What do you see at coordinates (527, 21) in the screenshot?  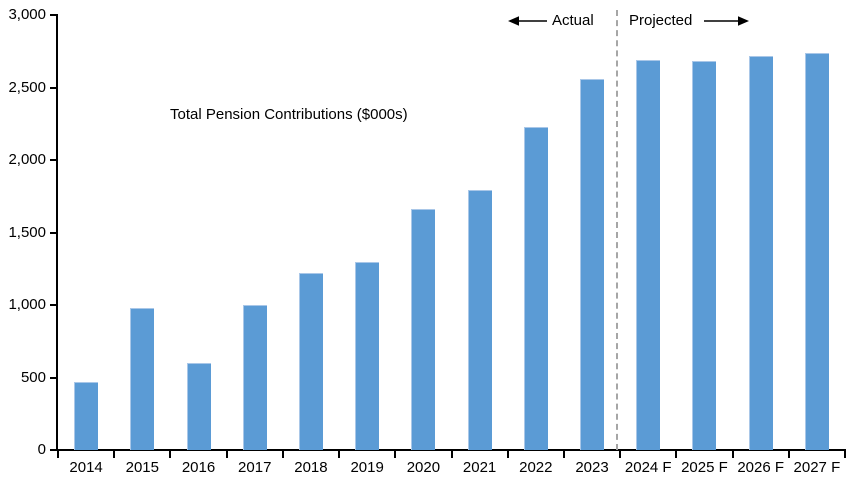 I see `left-arrow-icon` at bounding box center [527, 21].